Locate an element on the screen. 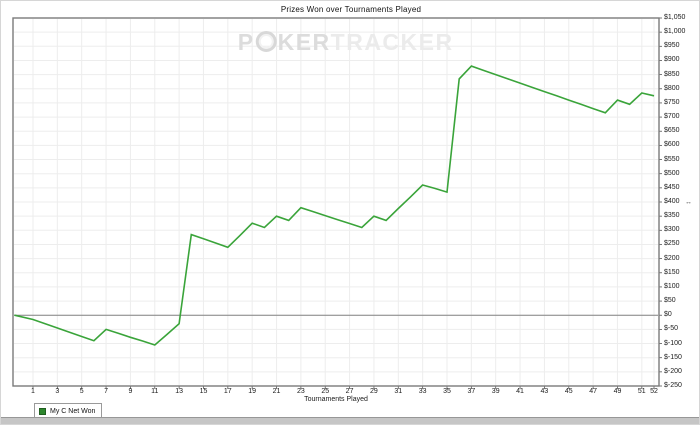 This screenshot has height=425, width=700. x-tick-label: 3 is located at coordinates (57, 391).